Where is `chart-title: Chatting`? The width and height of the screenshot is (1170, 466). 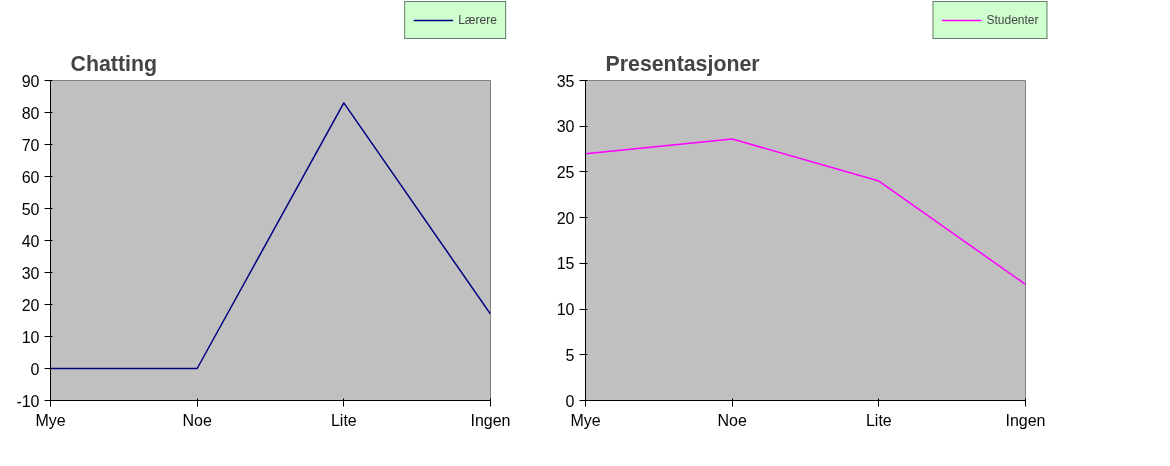
chart-title: Chatting is located at coordinates (113, 63).